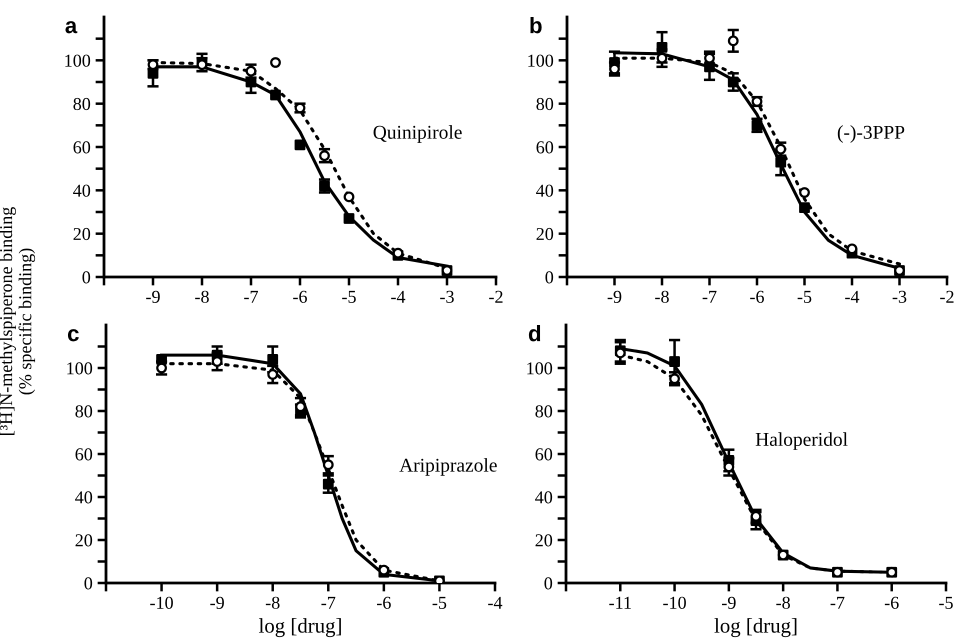 The width and height of the screenshot is (962, 643). I want to click on chart-title: b, so click(536, 25).